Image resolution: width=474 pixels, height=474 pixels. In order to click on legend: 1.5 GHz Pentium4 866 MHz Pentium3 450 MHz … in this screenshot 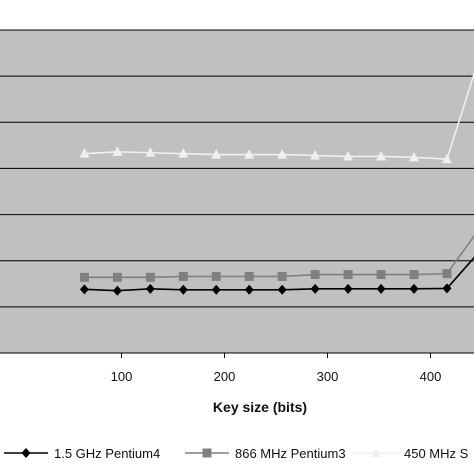, I will do `click(236, 453)`.